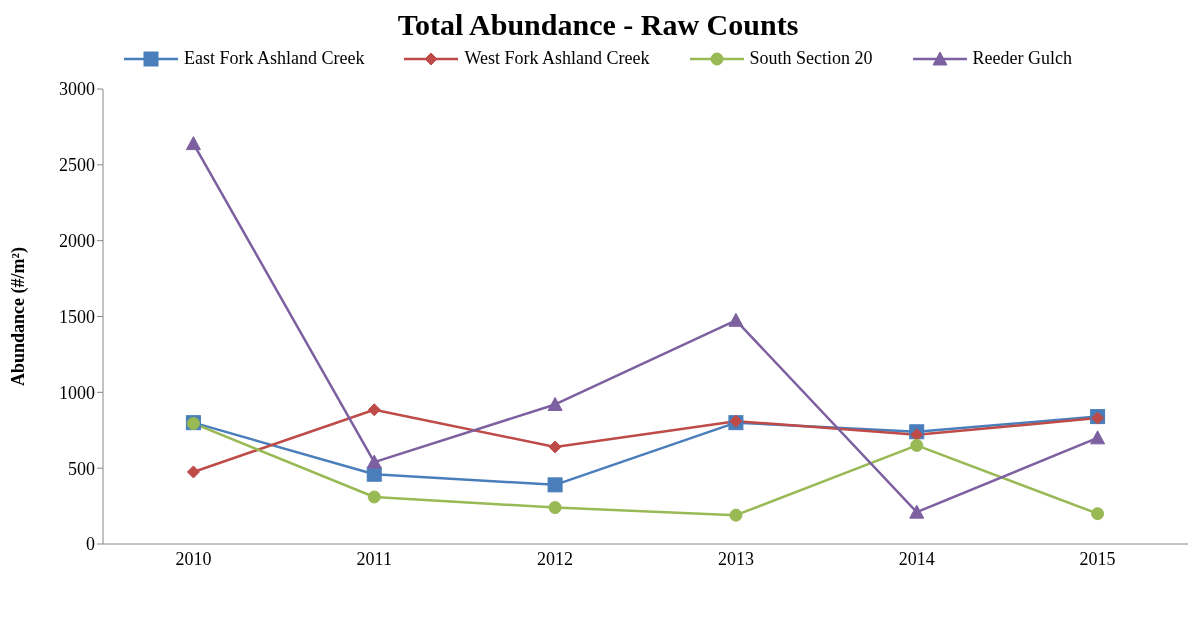 This screenshot has height=644, width=1191. Describe the element at coordinates (916, 558) in the screenshot. I see `x-tick-label: 2014` at that location.